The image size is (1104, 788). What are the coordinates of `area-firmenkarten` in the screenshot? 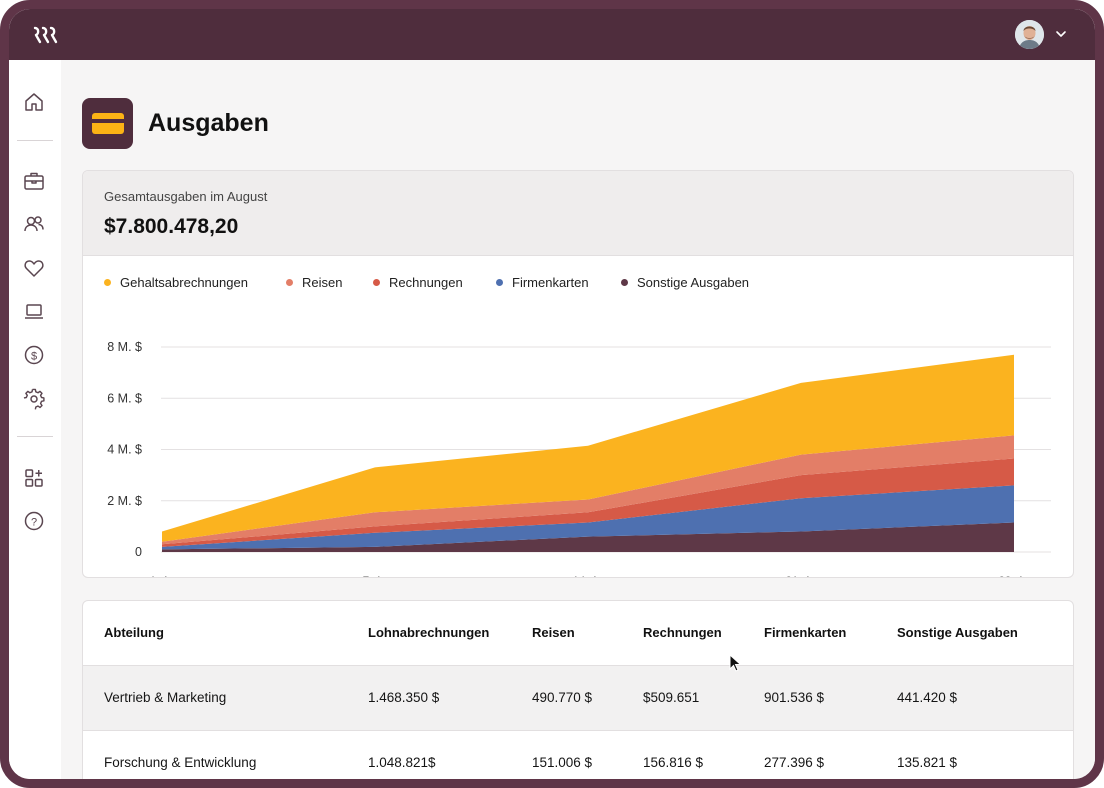 It's located at (588, 517).